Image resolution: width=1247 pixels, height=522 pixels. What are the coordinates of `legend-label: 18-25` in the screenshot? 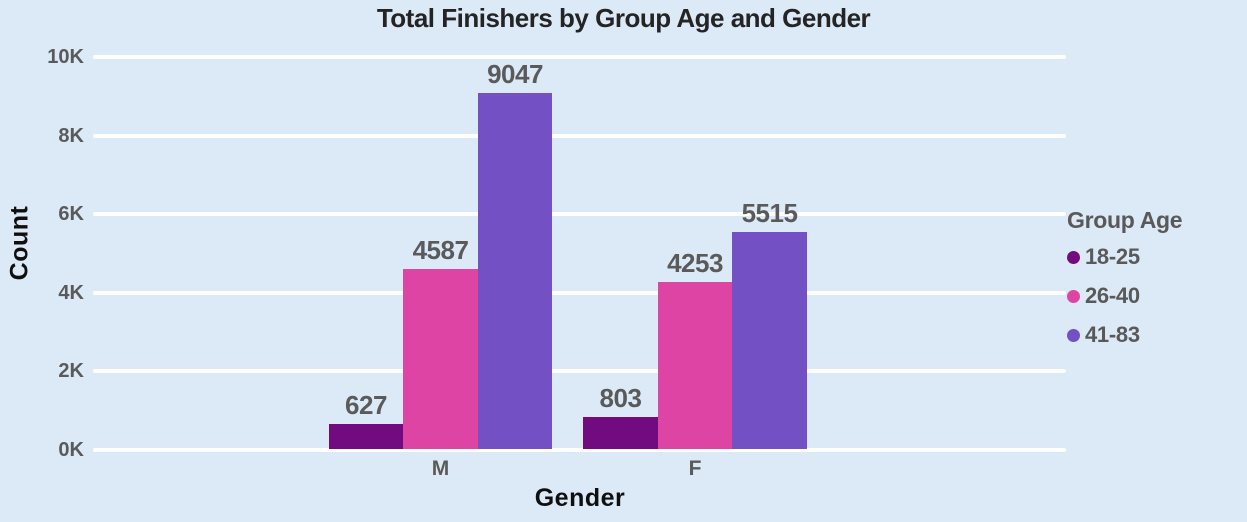 It's located at (1112, 256).